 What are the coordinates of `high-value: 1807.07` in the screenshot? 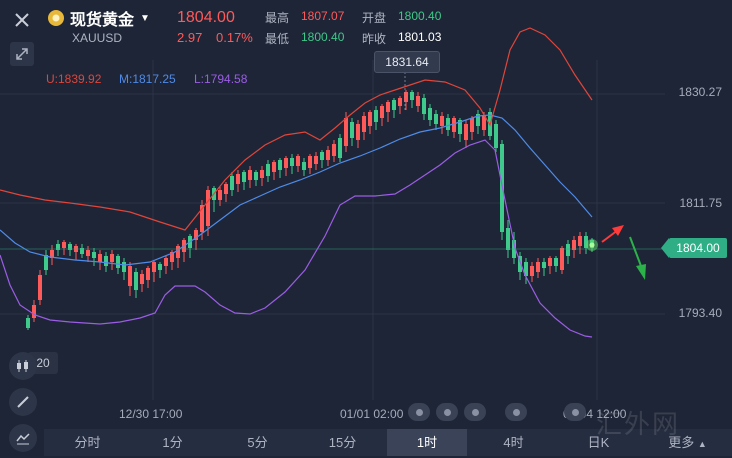 It's located at (323, 16).